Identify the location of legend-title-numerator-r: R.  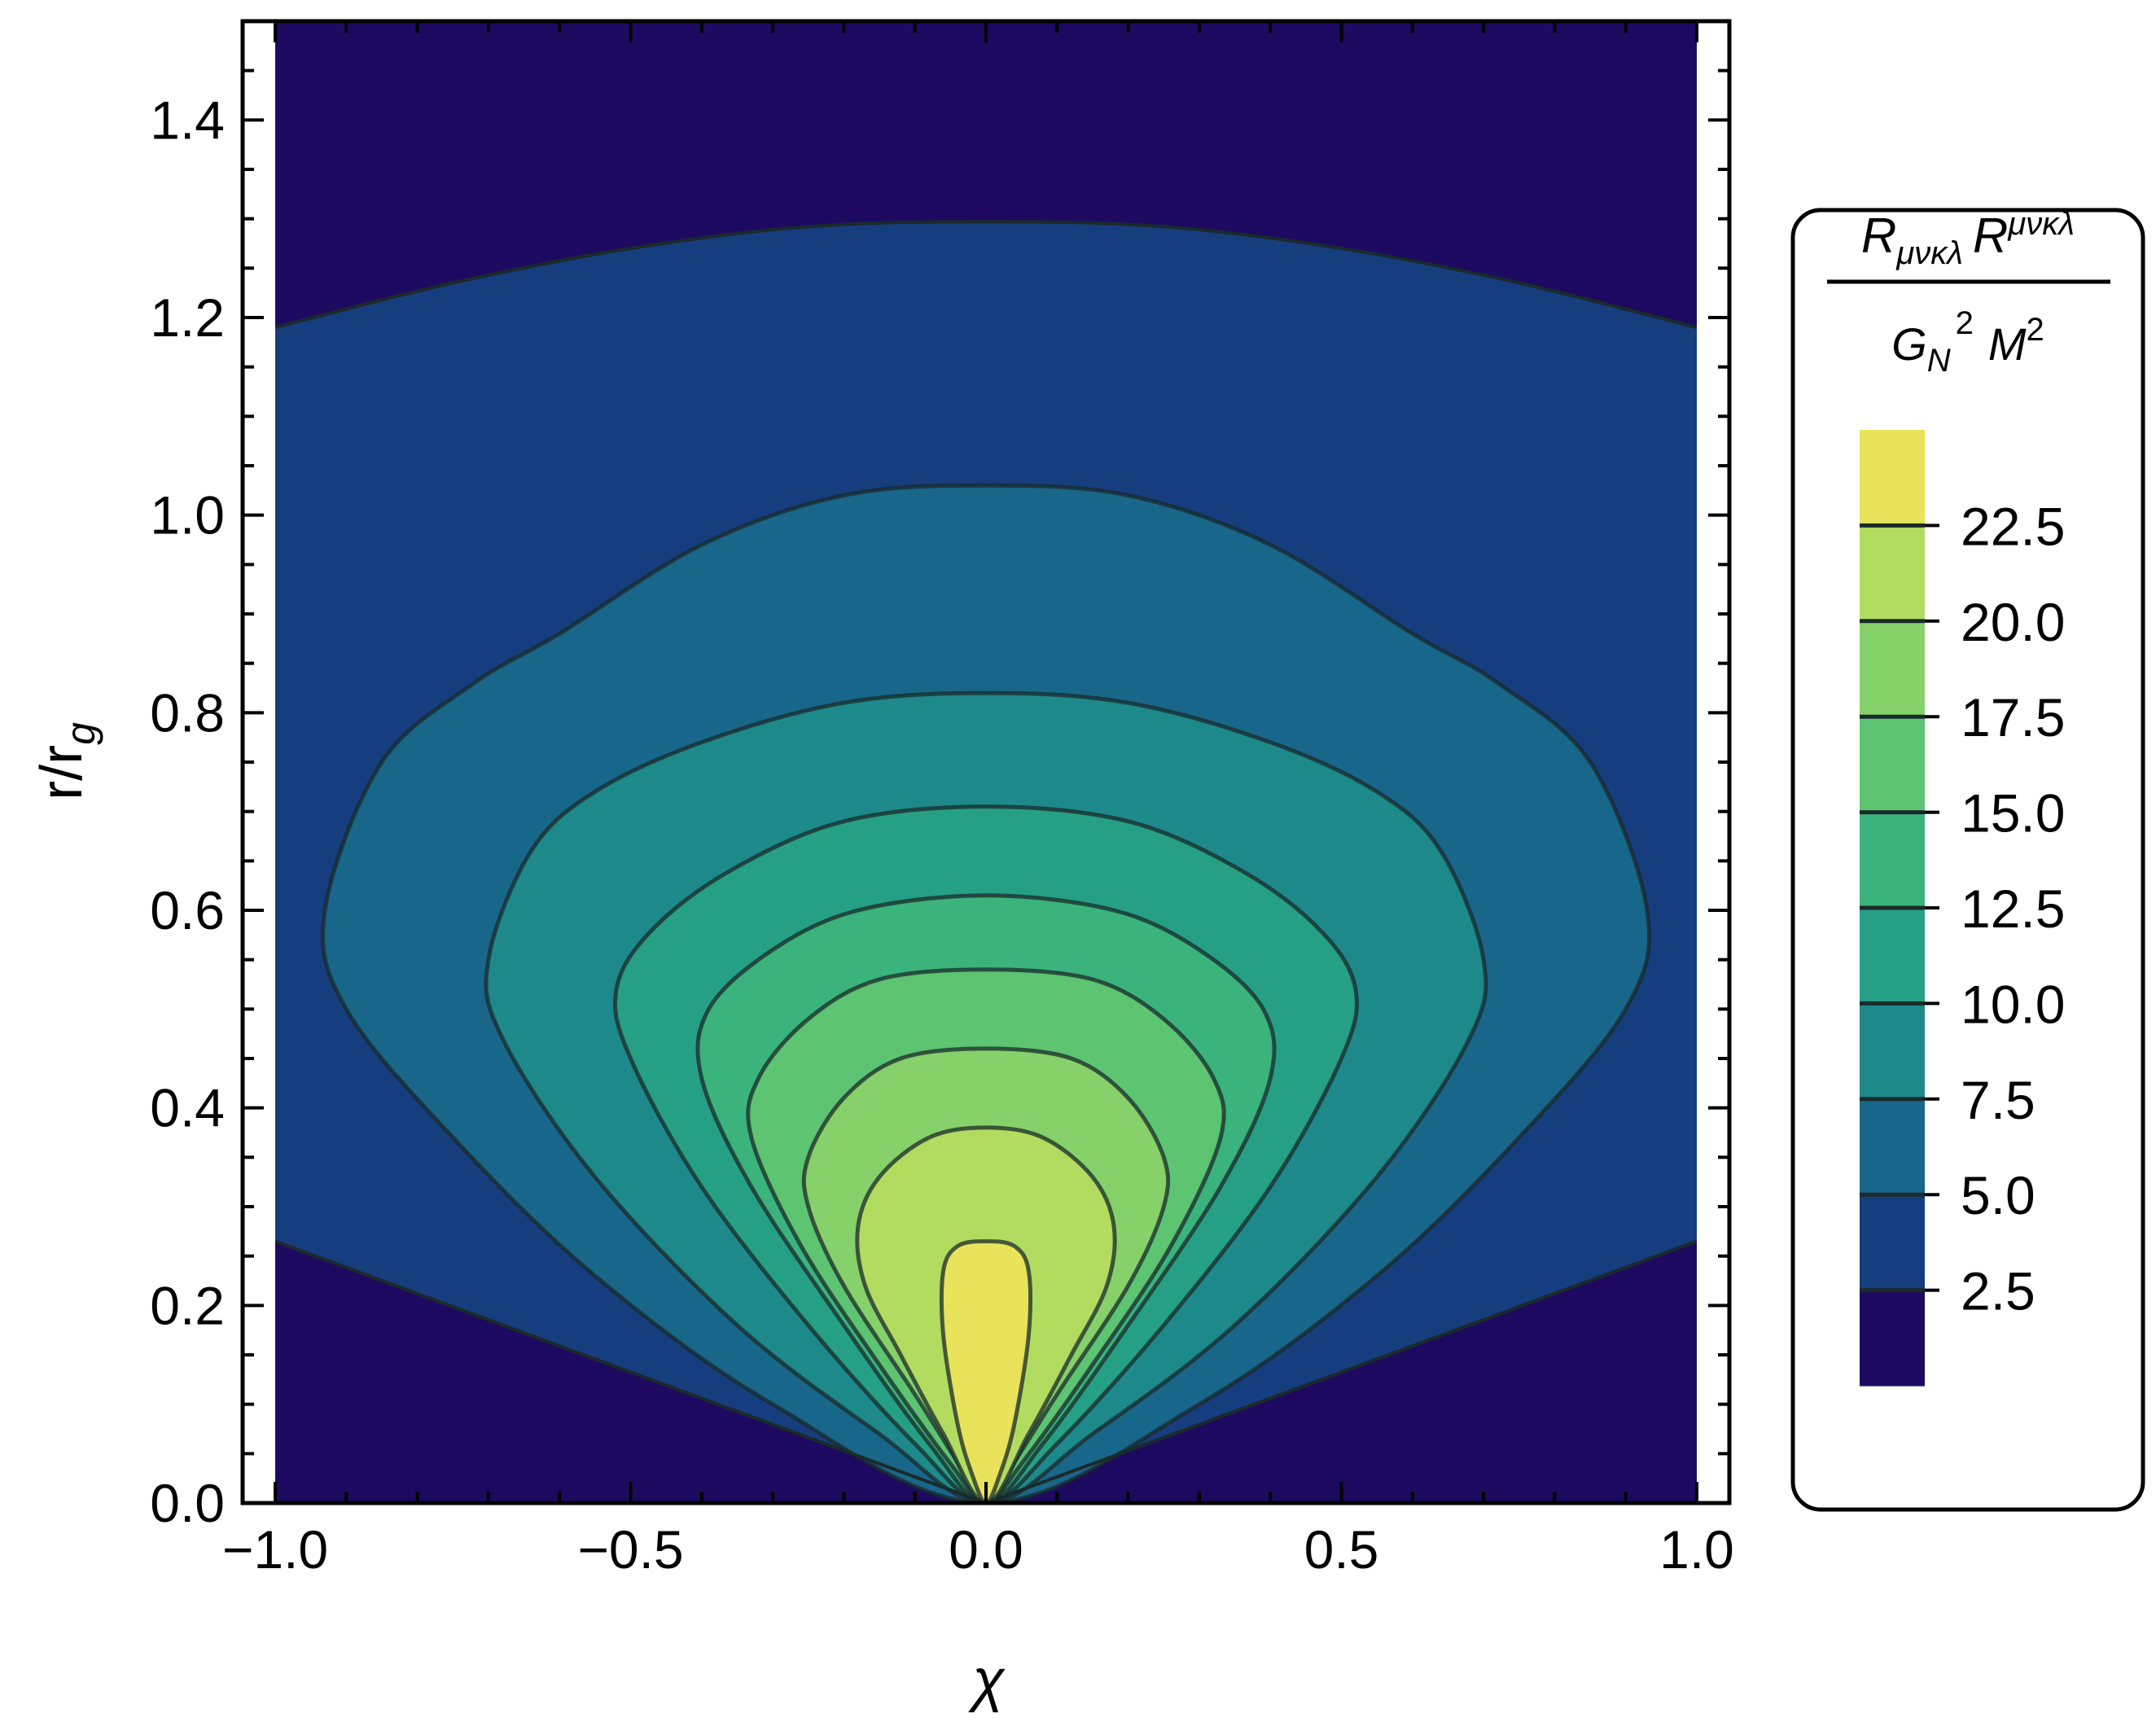
(1879, 236).